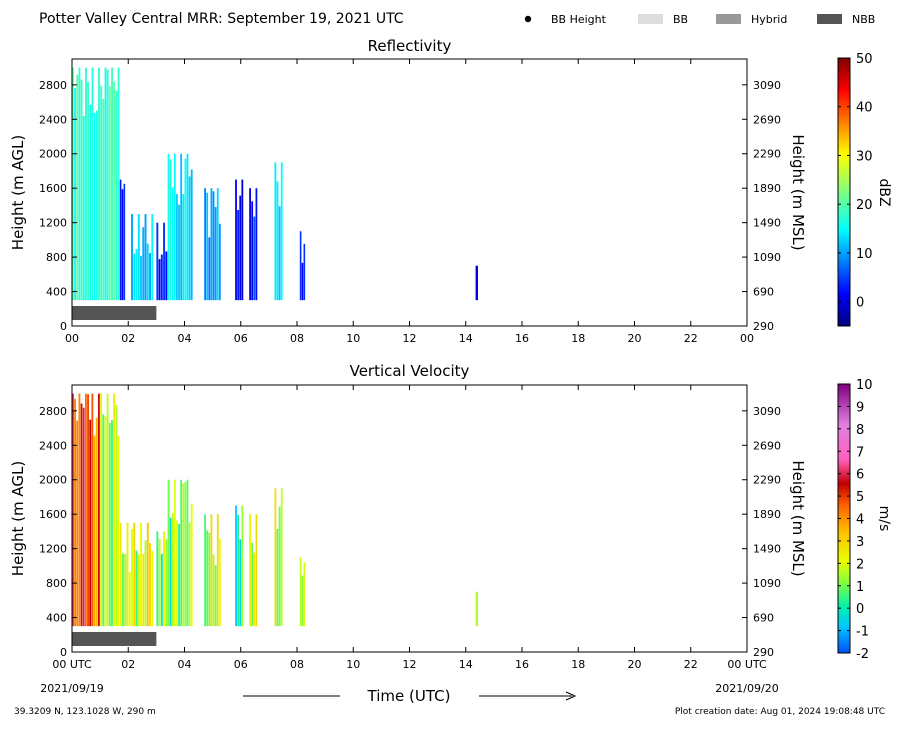  Describe the element at coordinates (860, 407) in the screenshot. I see `colorbar-tick-label: 9` at that location.